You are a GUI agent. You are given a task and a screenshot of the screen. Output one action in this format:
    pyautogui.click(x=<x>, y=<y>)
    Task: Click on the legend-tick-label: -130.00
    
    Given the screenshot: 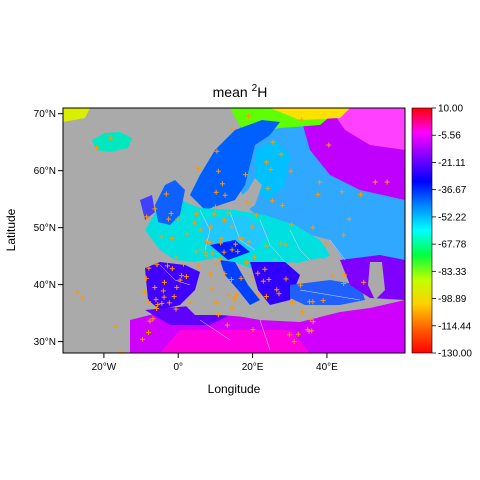 What is the action you would take?
    pyautogui.click(x=455, y=354)
    